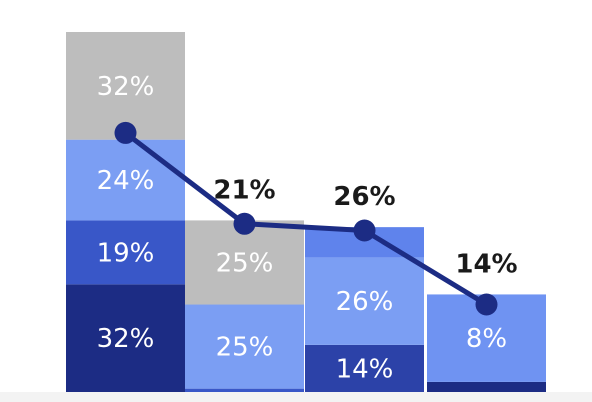 This screenshot has height=402, width=592. Describe the element at coordinates (486, 339) in the screenshot. I see `bar-4-segment-2-label: 8%` at that location.